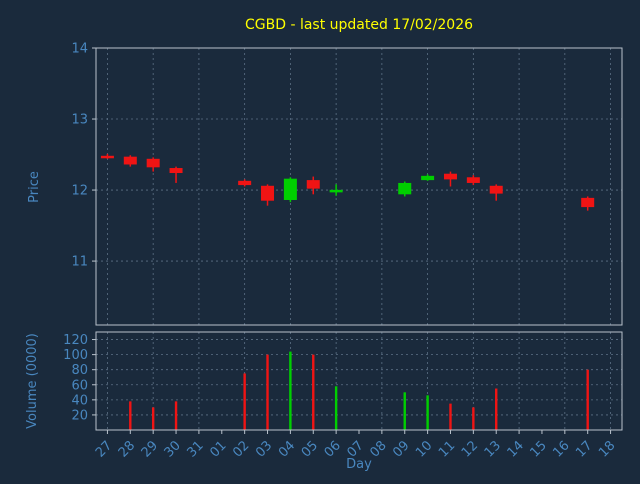 The height and width of the screenshot is (484, 640). What do you see at coordinates (241, 449) in the screenshot?
I see `tick-label: 02` at bounding box center [241, 449].